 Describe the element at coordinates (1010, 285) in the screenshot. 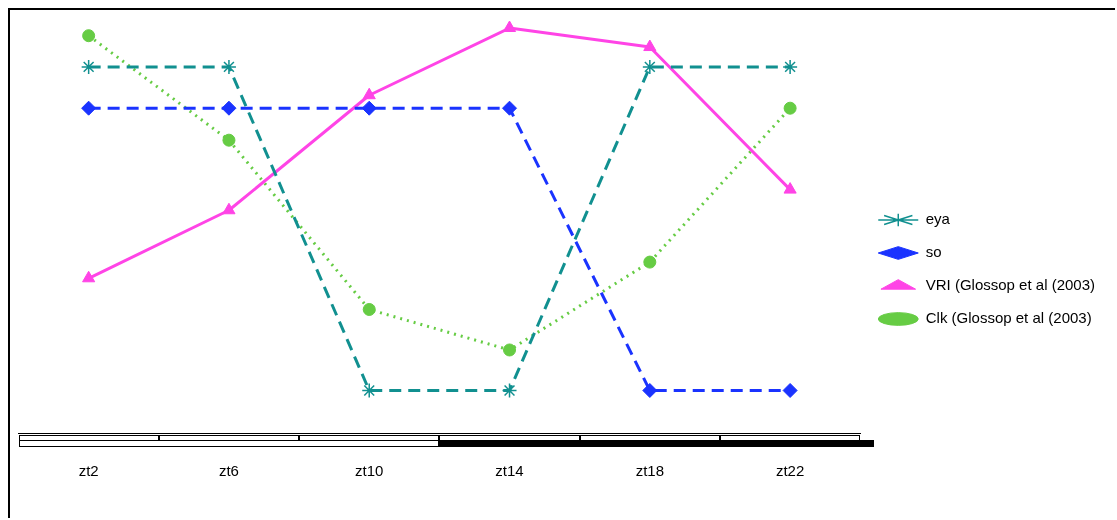

I see `legend-label: VRI (Glossop et al (2003)` at that location.